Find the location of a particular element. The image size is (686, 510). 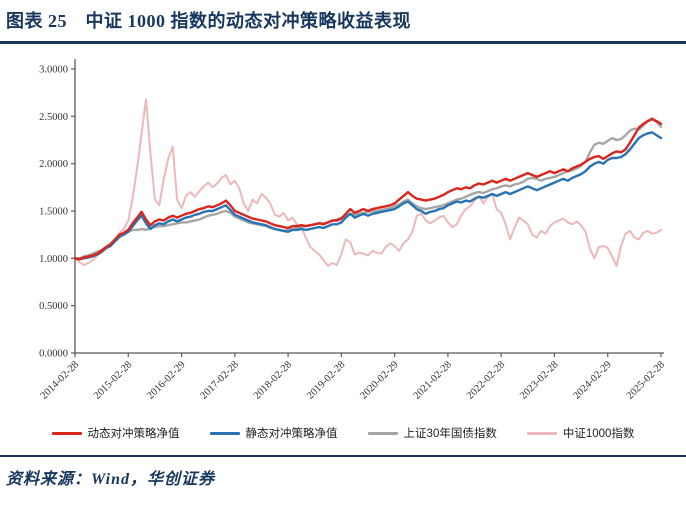

x-tick-label: 2016-02-29 is located at coordinates (166, 380).